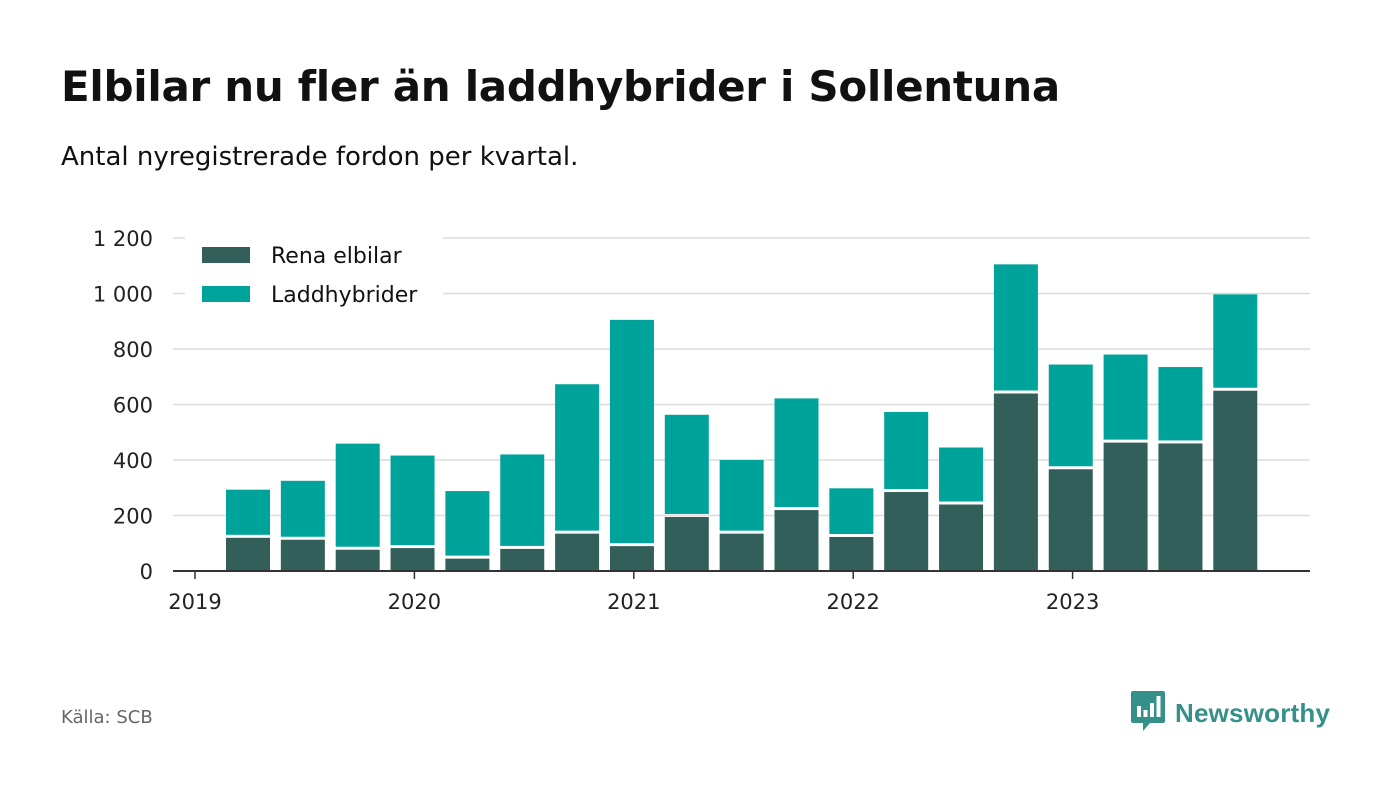  Describe the element at coordinates (123, 239) in the screenshot. I see `y-tick-label: 1 200` at that location.